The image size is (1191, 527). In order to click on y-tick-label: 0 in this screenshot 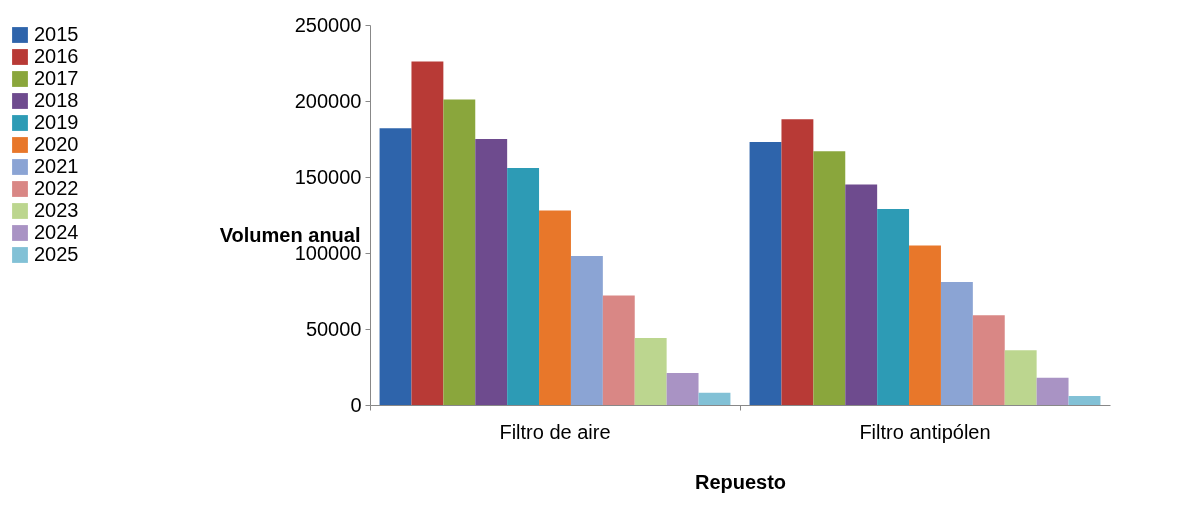, I will do `click(356, 404)`.